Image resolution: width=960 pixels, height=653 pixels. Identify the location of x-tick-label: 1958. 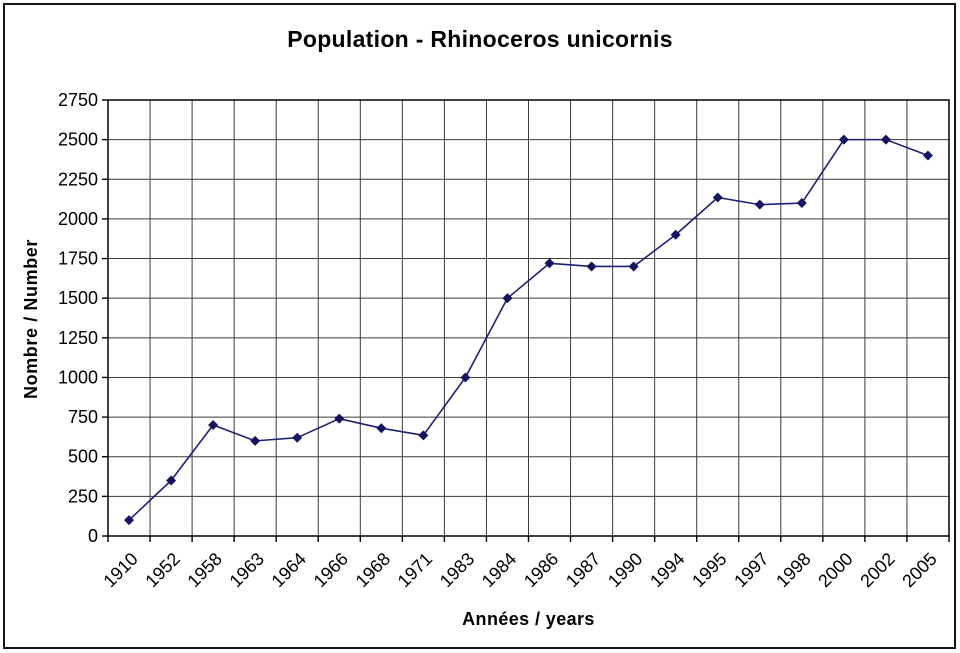
(204, 570).